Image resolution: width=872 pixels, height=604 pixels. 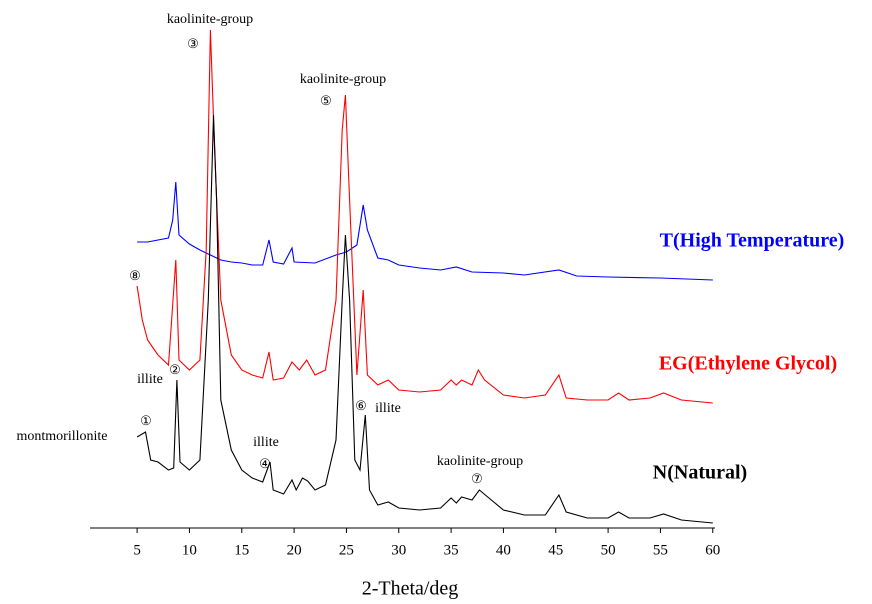 What do you see at coordinates (748, 364) in the screenshot?
I see `series-label: EG(Ethylene Glycol)` at bounding box center [748, 364].